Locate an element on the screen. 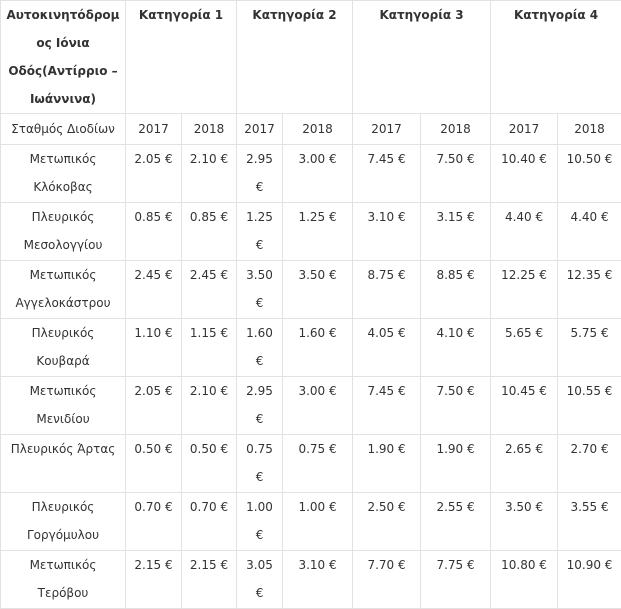  price: 7.70 € is located at coordinates (387, 580).